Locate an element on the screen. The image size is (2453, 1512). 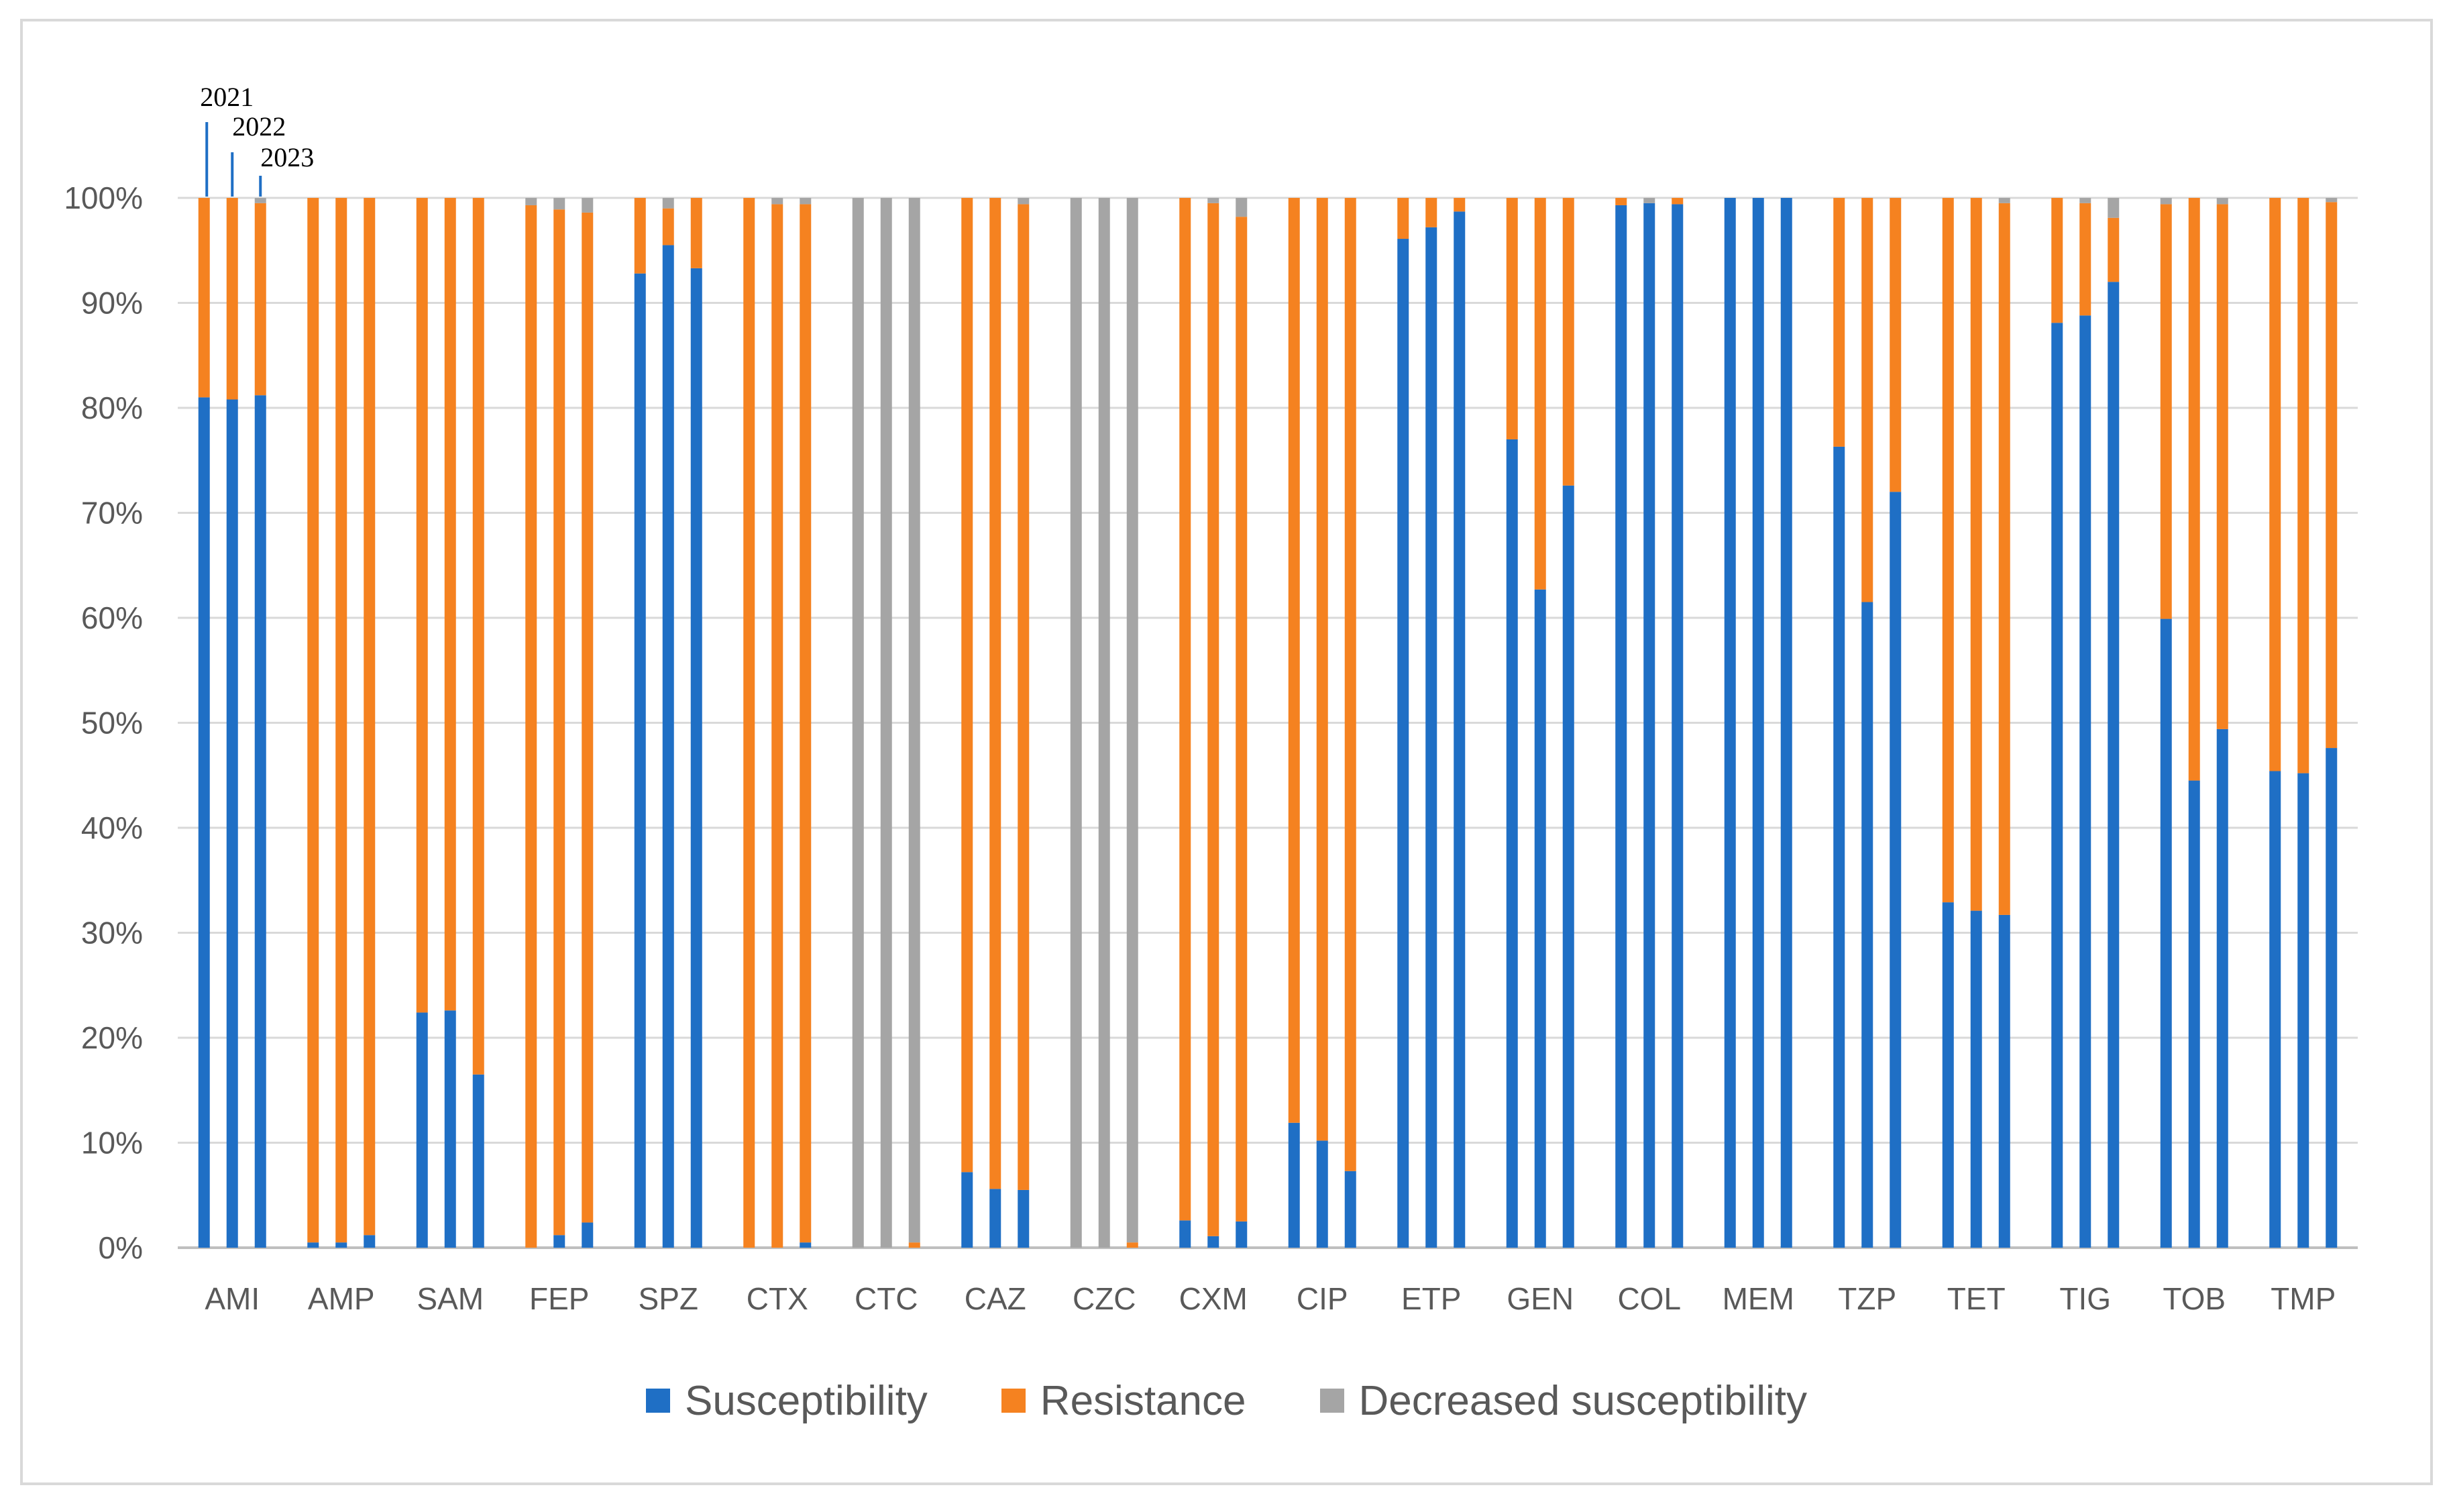
y-tick-label: 10% is located at coordinates (112, 1143).